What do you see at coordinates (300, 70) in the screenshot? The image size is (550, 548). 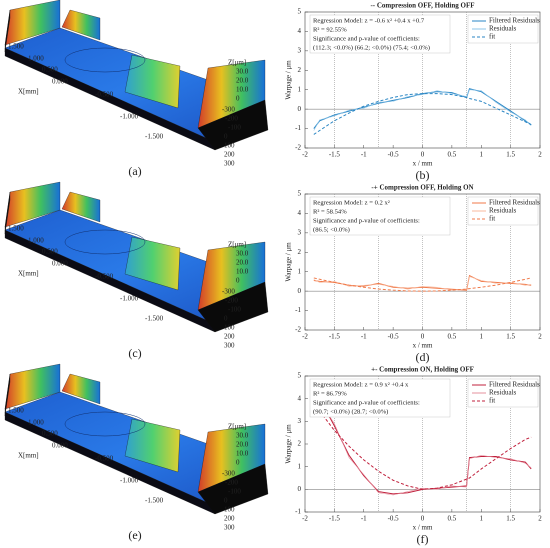 I see `y-tick-label: 2` at bounding box center [300, 70].